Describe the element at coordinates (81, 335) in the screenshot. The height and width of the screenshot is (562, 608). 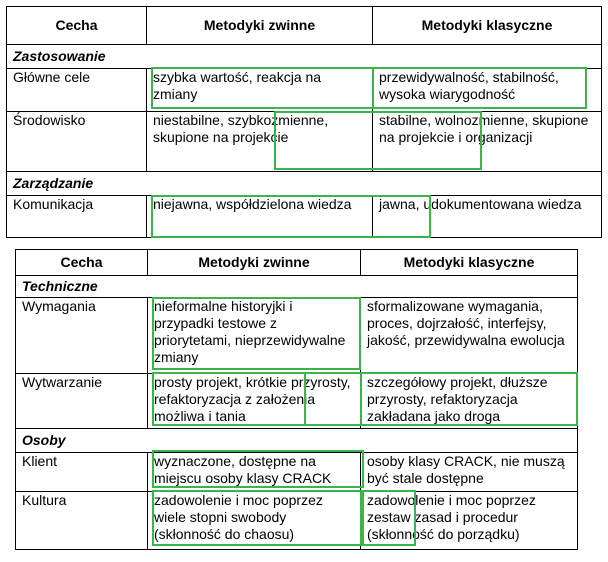
I see `feature-cell: Wymagania` at that location.